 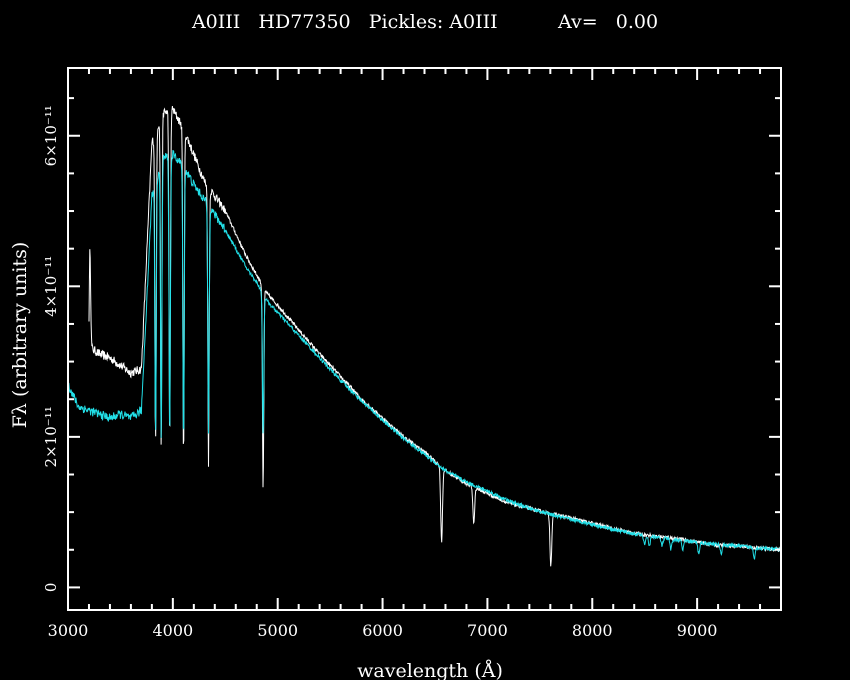 What do you see at coordinates (382, 630) in the screenshot?
I see `x-tick-label: 6000` at bounding box center [382, 630].